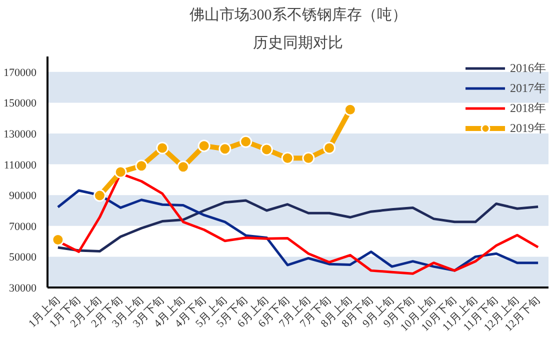  I want to click on legend-label: 2019年, so click(528, 128).